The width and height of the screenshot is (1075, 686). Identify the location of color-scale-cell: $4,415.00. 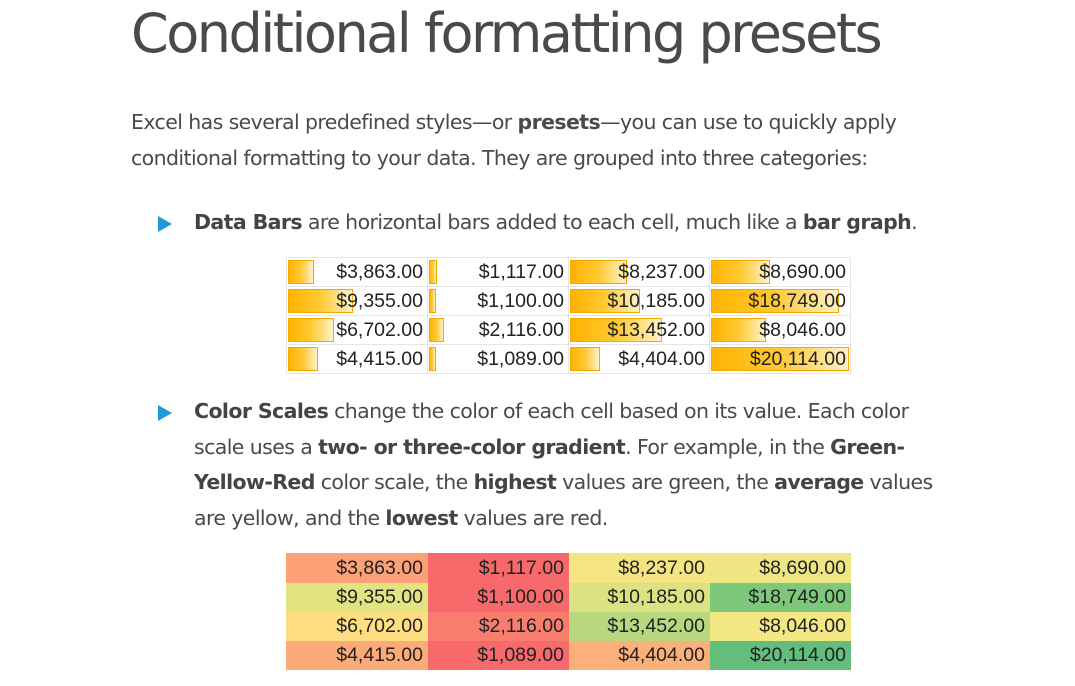
(357, 655).